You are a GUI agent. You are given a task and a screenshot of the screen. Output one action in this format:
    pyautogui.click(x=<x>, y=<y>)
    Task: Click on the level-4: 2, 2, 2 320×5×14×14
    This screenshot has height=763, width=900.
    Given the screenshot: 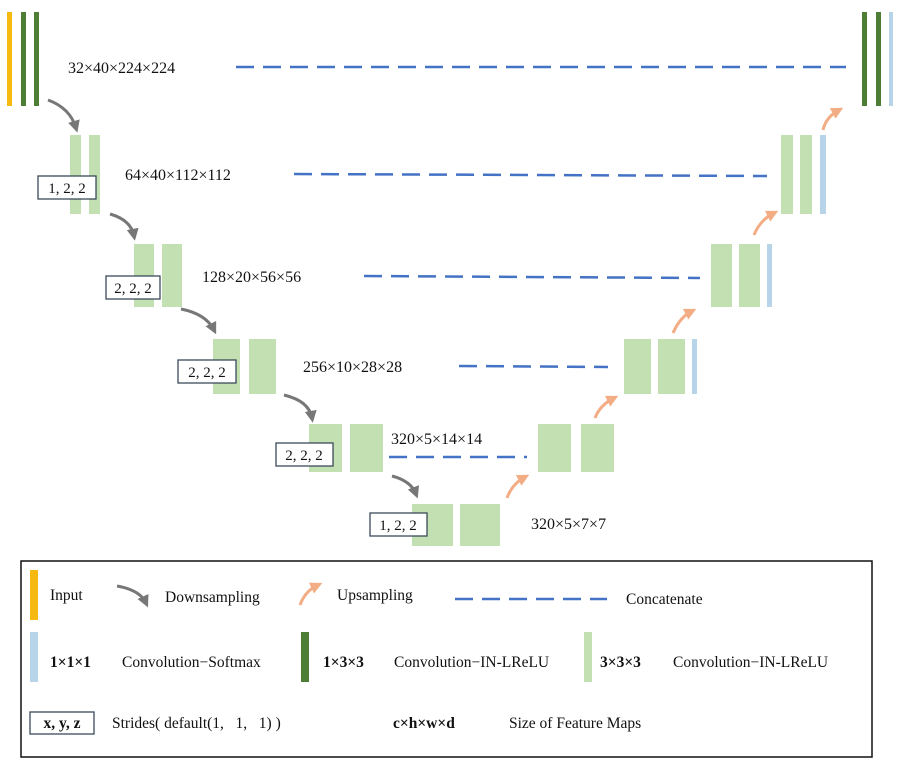 What is the action you would take?
    pyautogui.click(x=447, y=432)
    